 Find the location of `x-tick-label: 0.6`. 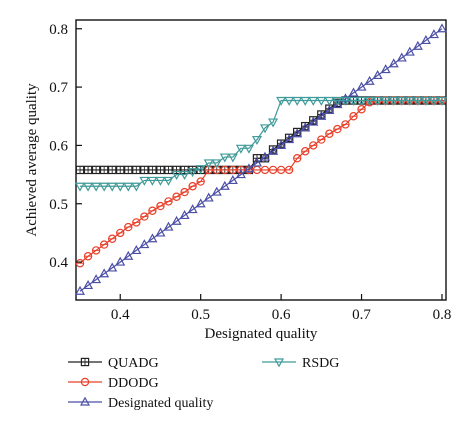

x-tick-label: 0.6 is located at coordinates (281, 315).